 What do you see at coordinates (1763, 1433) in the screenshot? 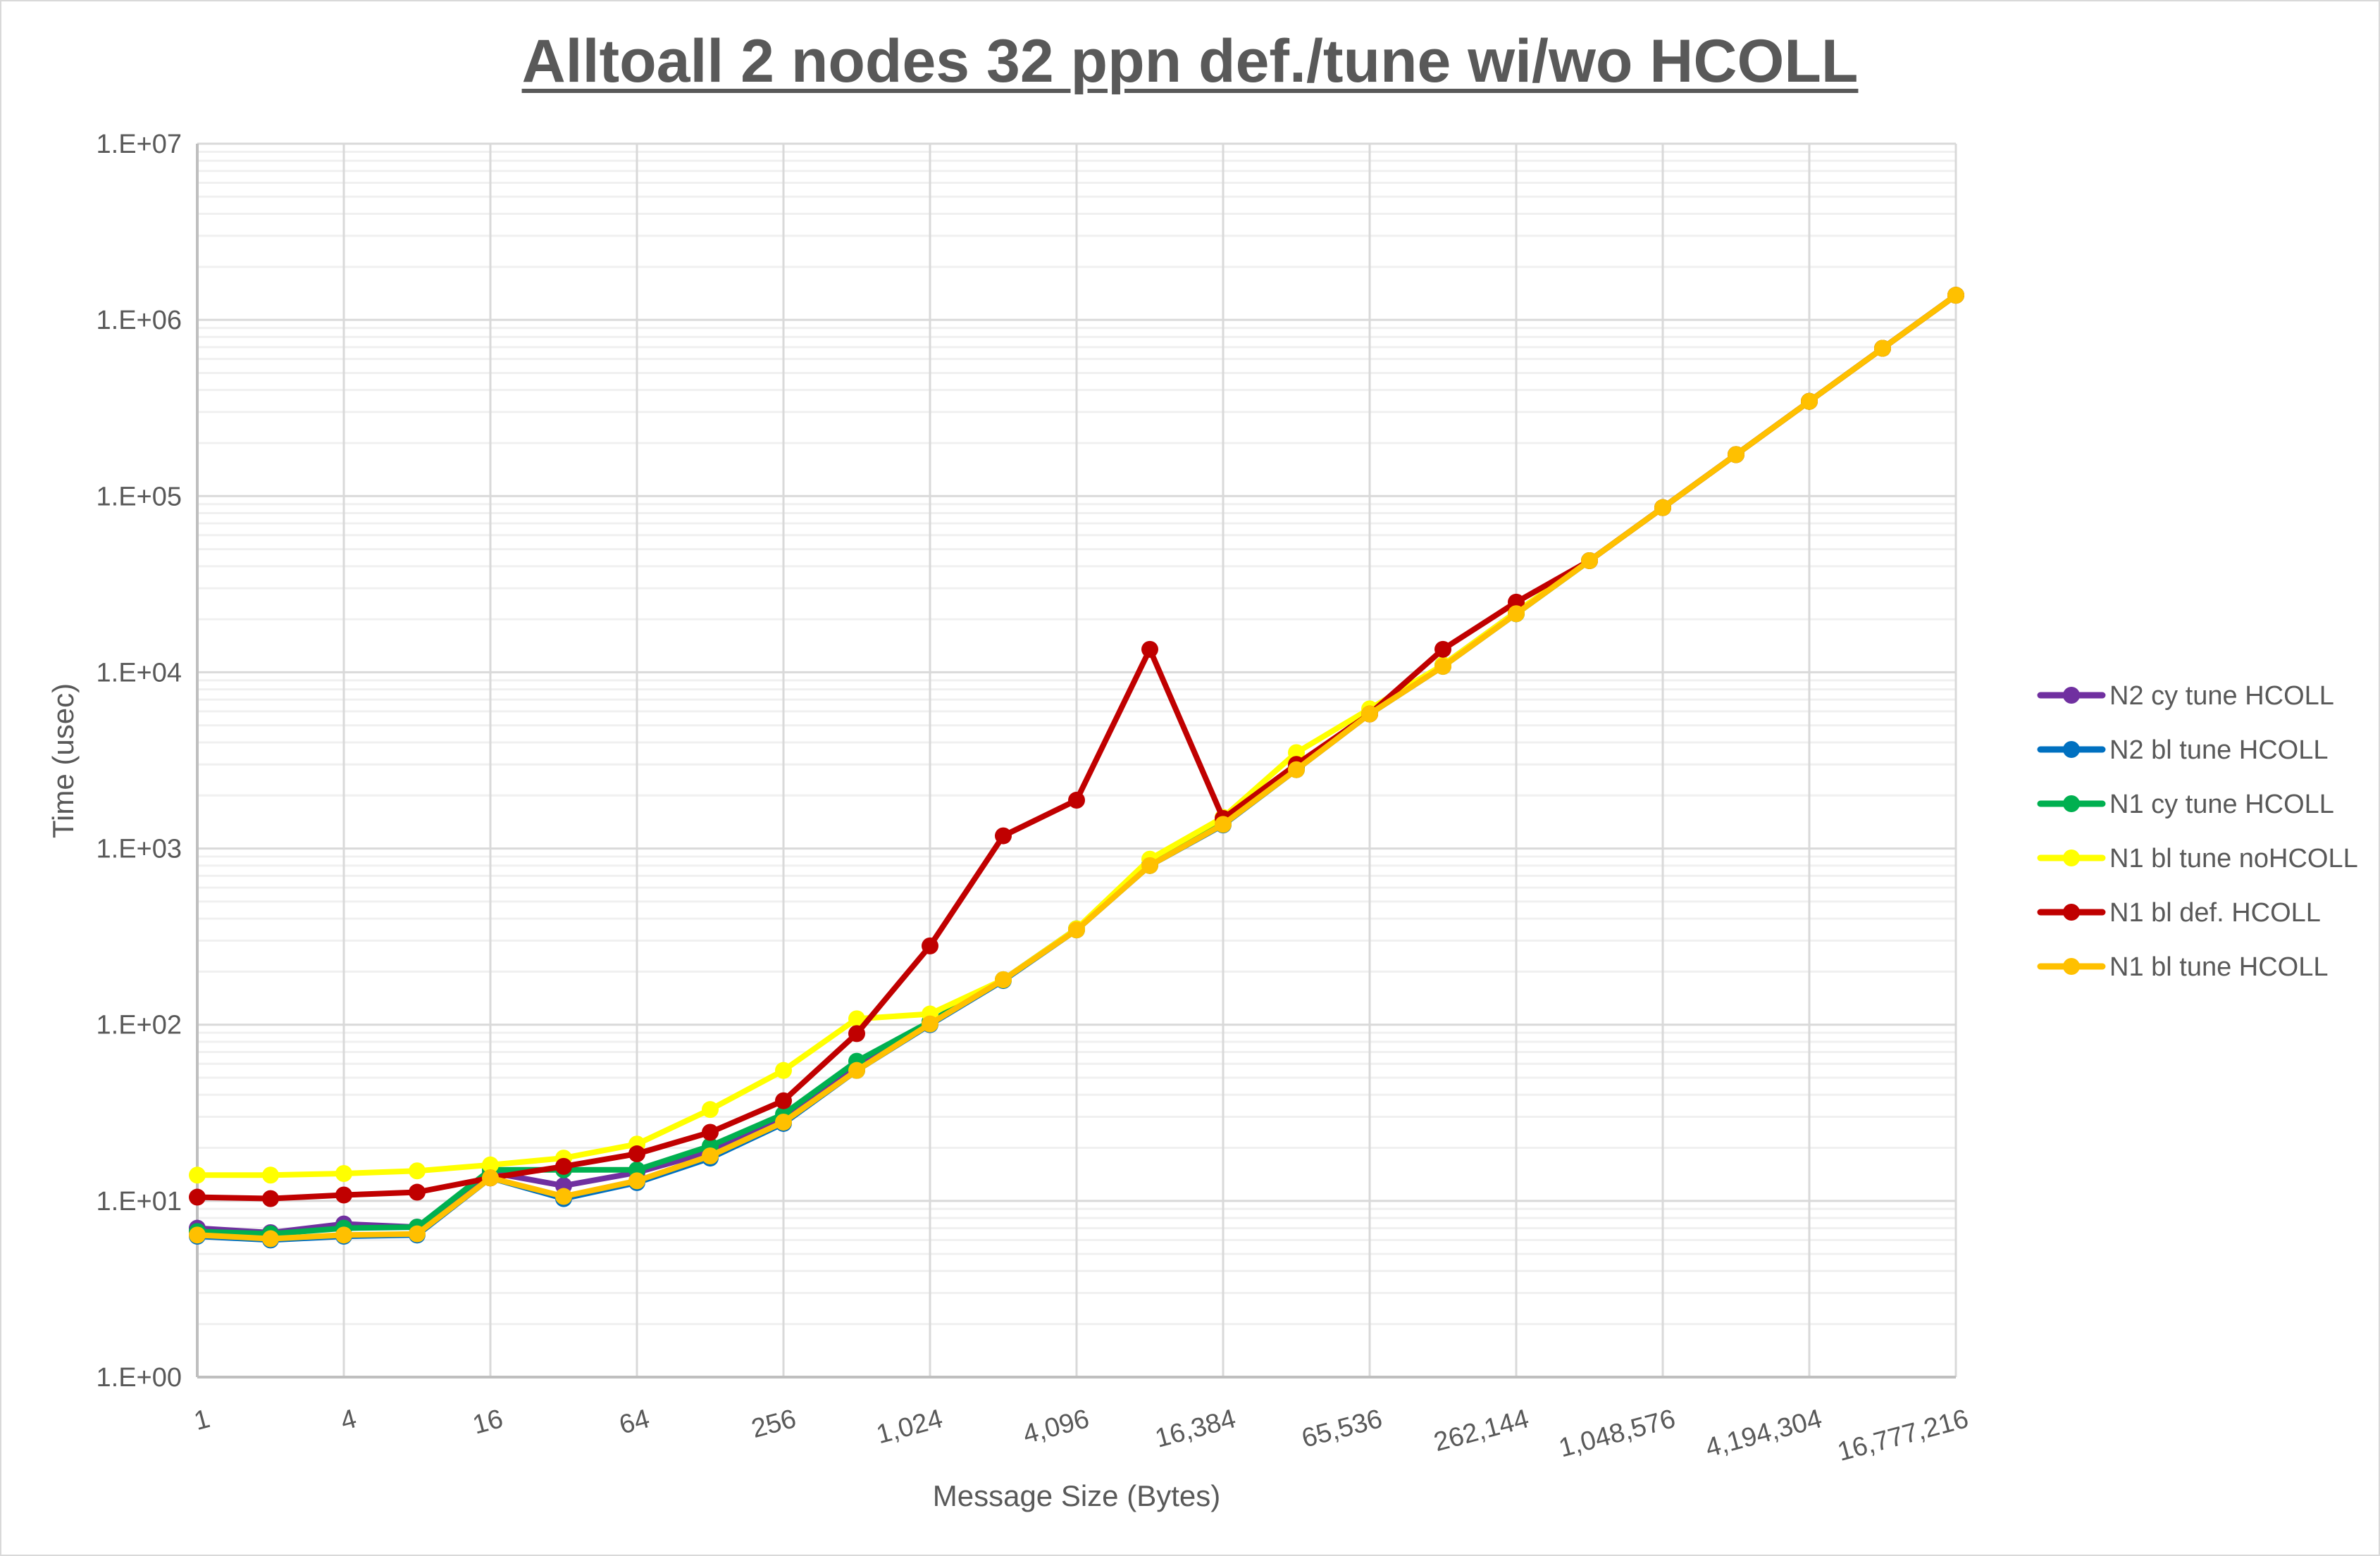
I see `x-tick-label: 4,194,304` at bounding box center [1763, 1433].